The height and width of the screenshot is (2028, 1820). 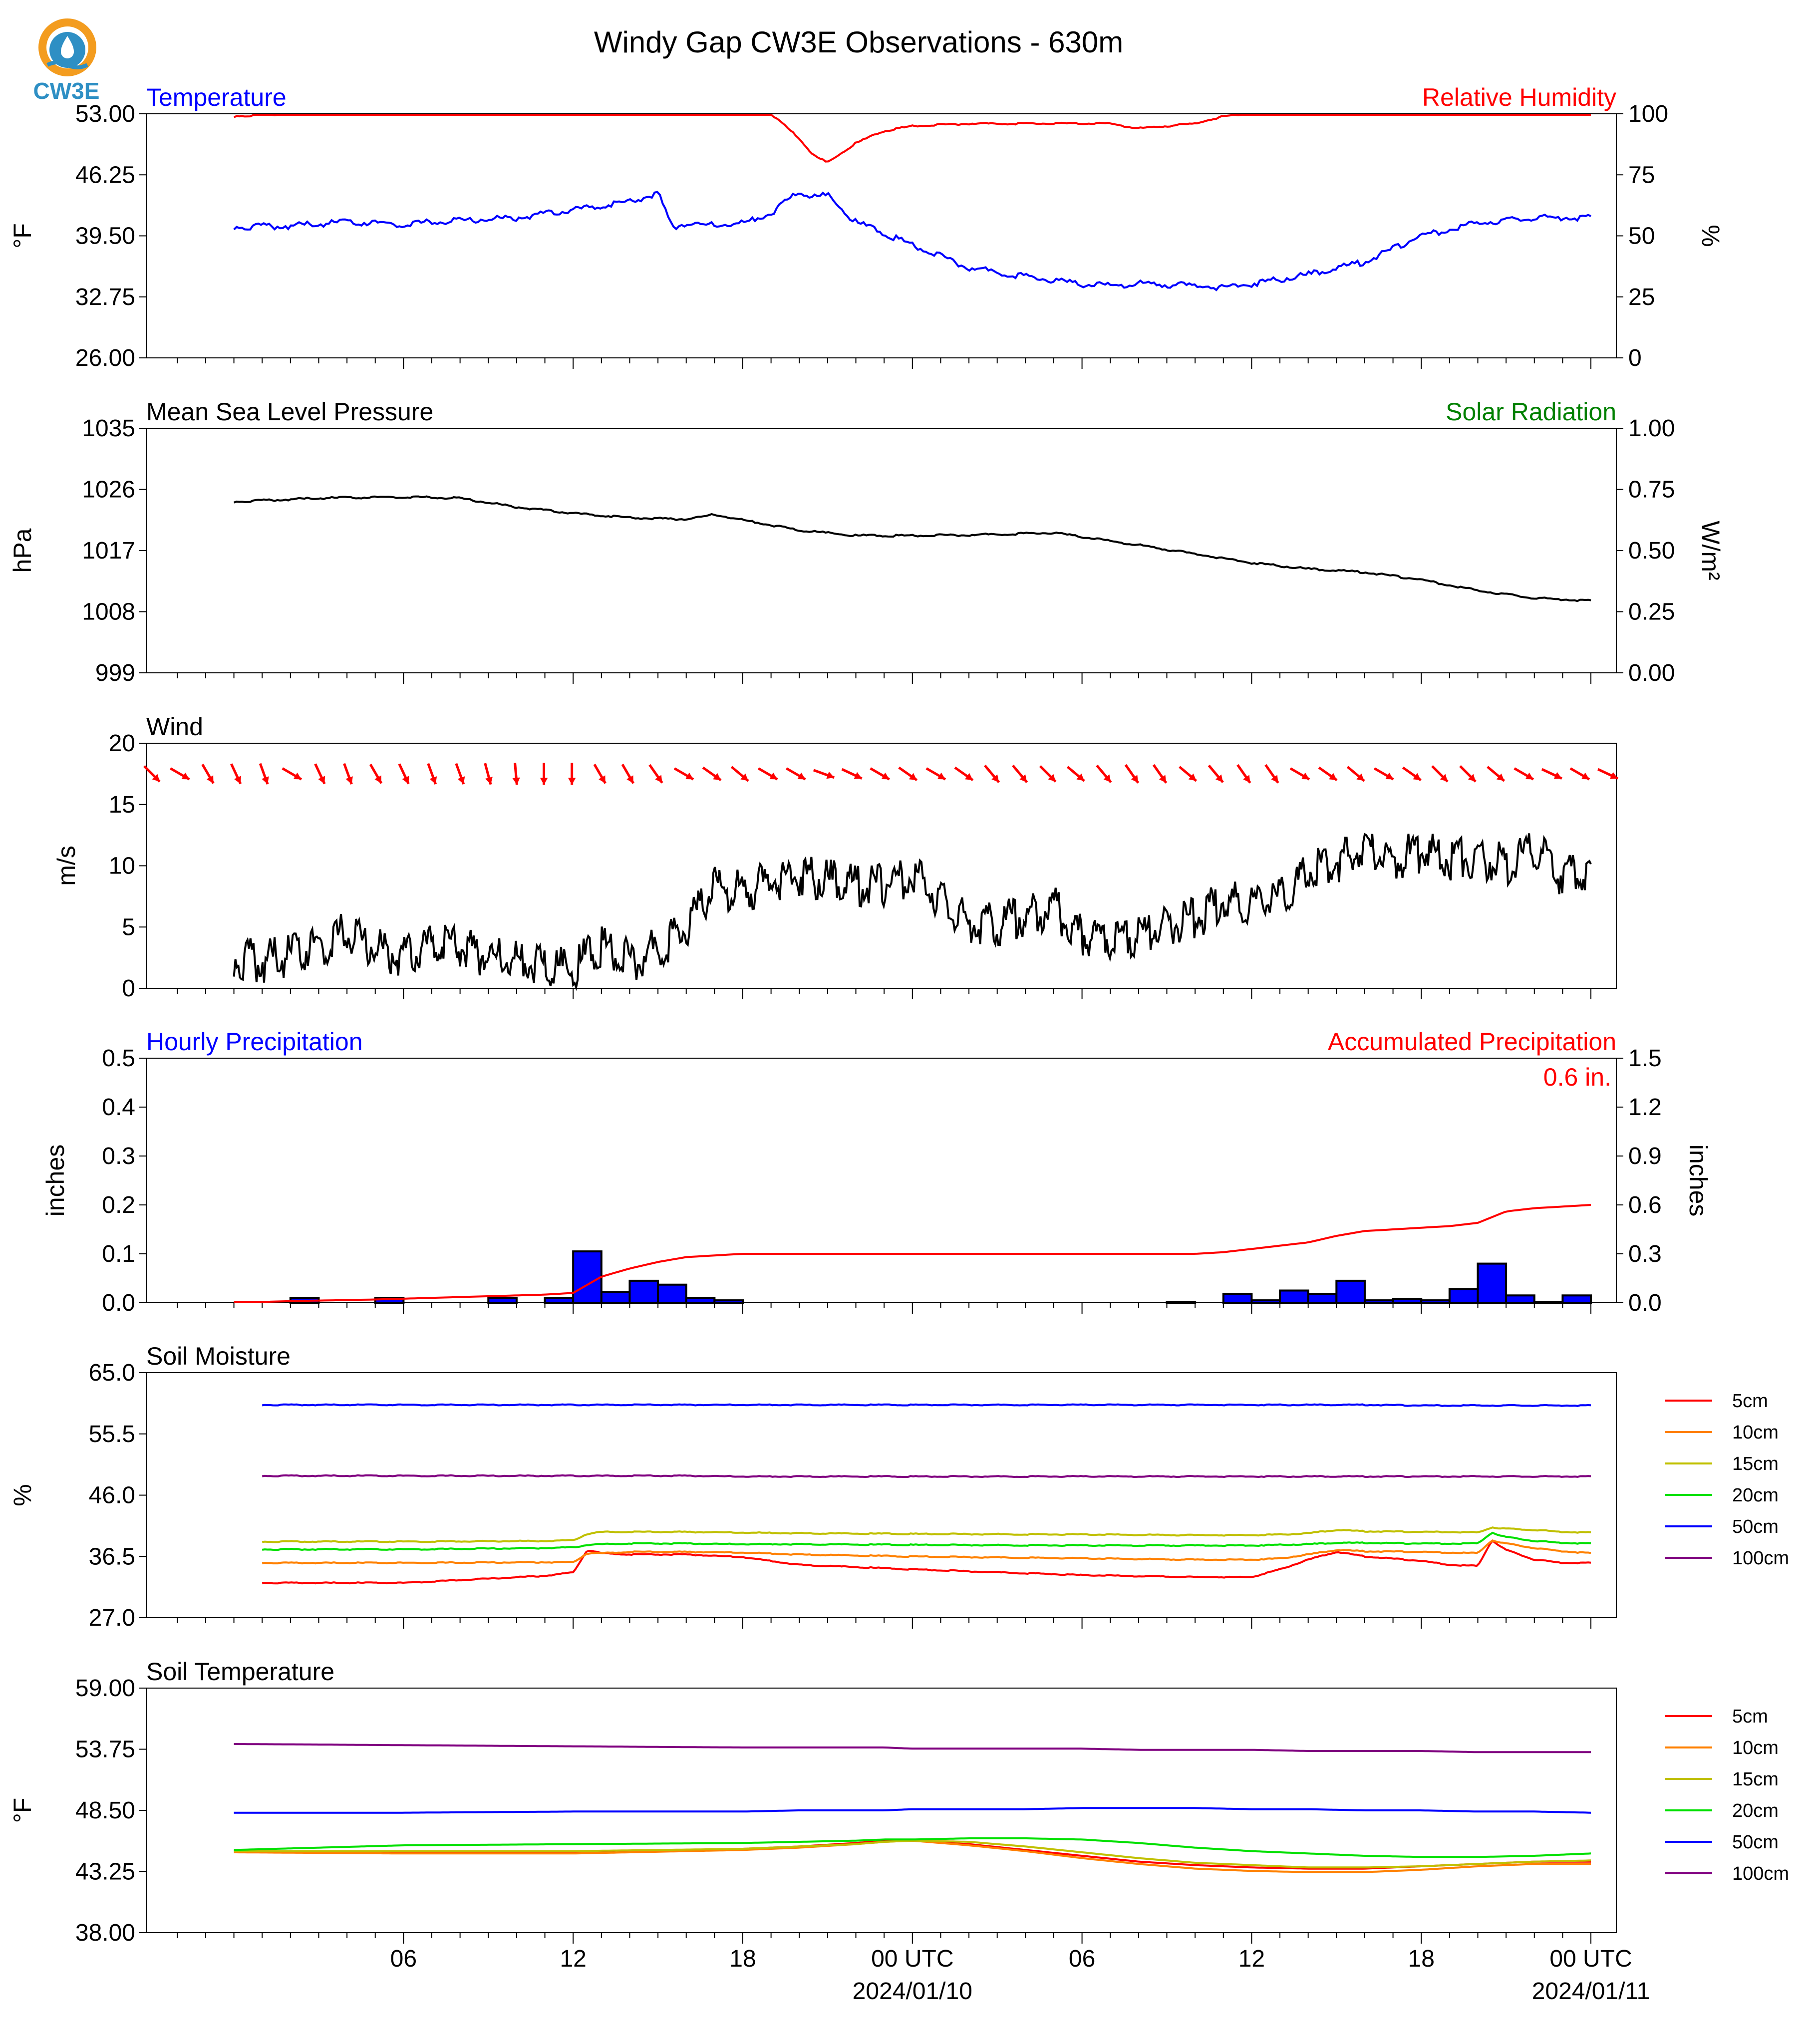 I want to click on y-axis-label-right: %, so click(x=1711, y=236).